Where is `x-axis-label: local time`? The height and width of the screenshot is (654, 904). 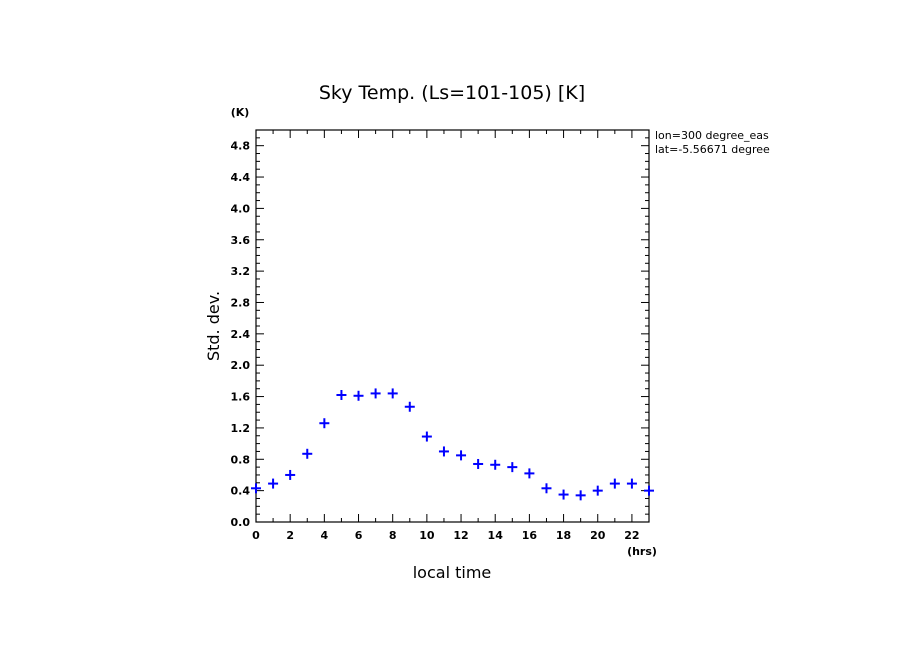
x-axis-label: local time is located at coordinates (452, 572).